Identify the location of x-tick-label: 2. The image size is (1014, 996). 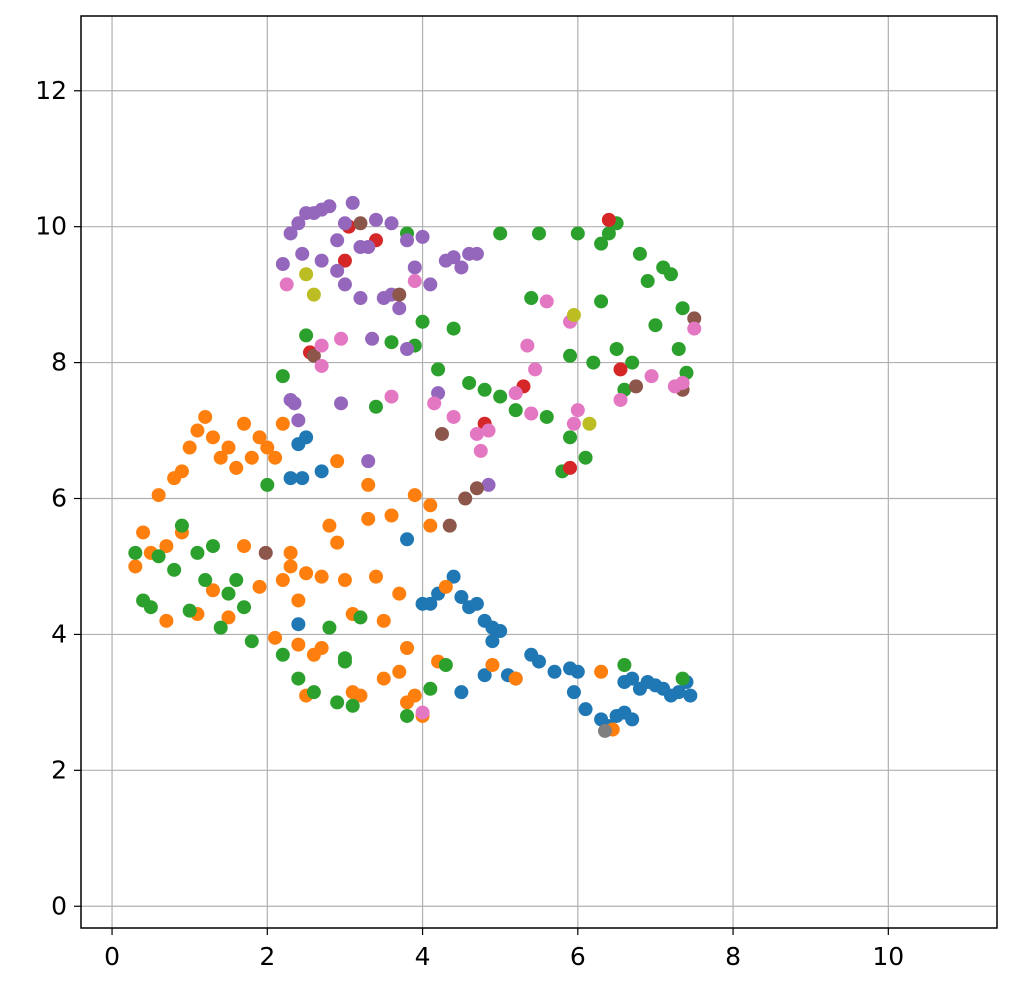
(267, 956).